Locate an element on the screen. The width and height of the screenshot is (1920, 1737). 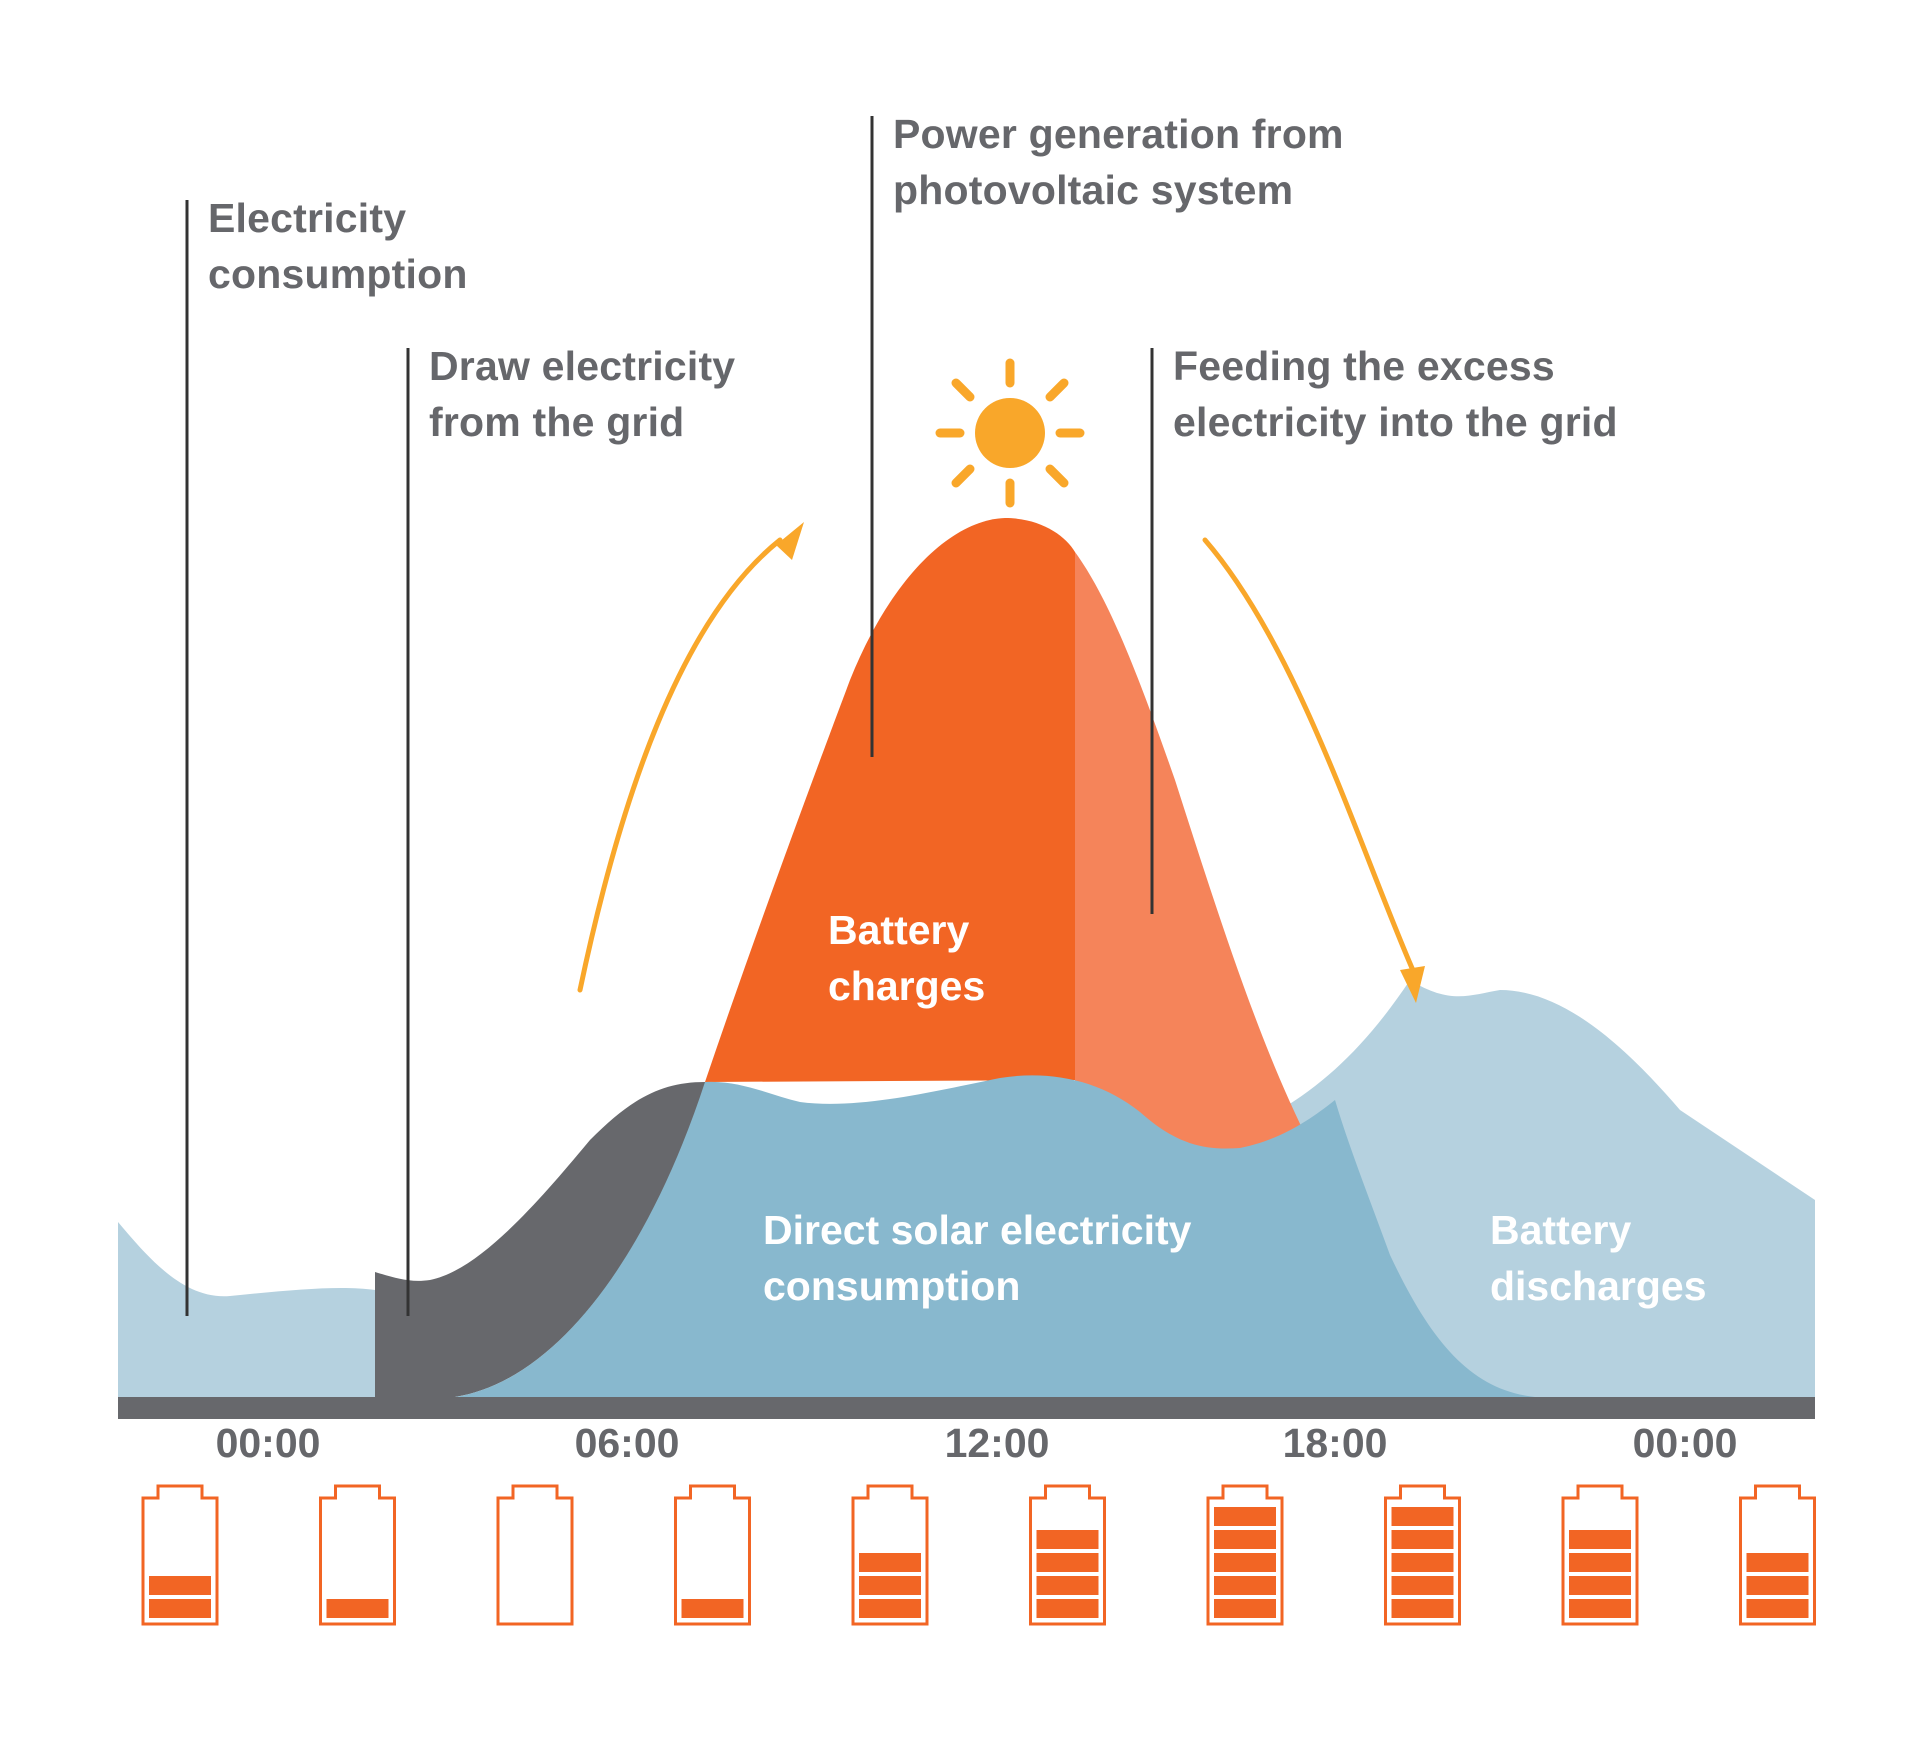
battery-charge-area is located at coordinates (890, 800).